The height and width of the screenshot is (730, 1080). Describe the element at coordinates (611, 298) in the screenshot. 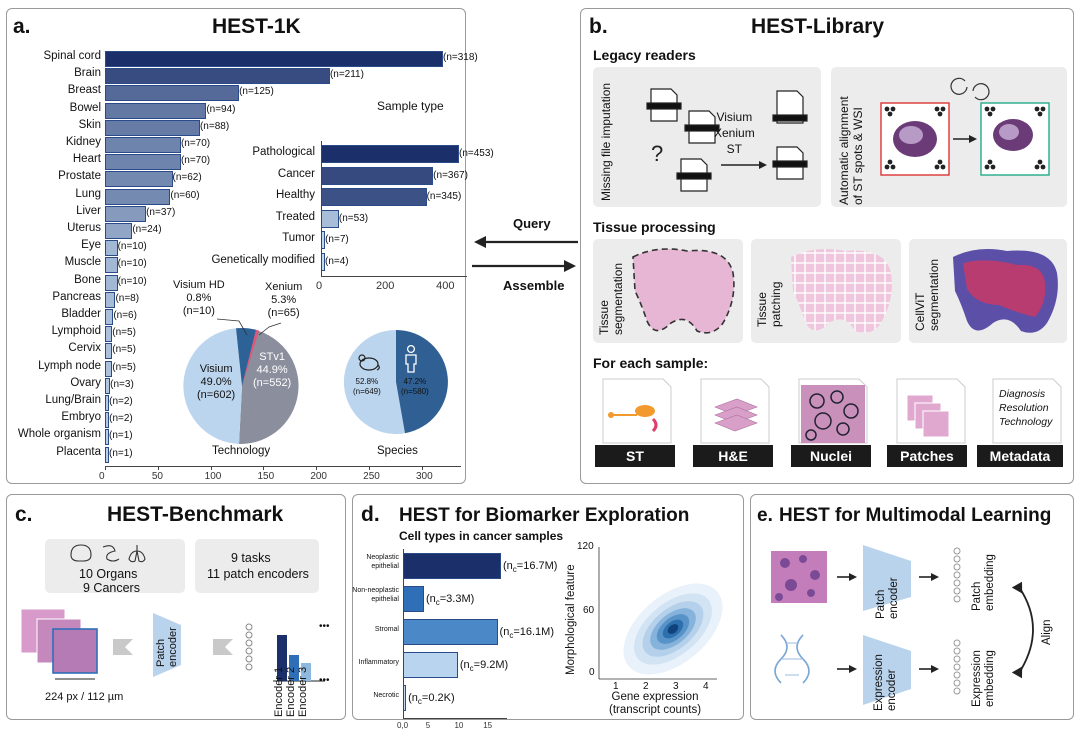

I see `segmentation-label: Tissue segmentation` at that location.